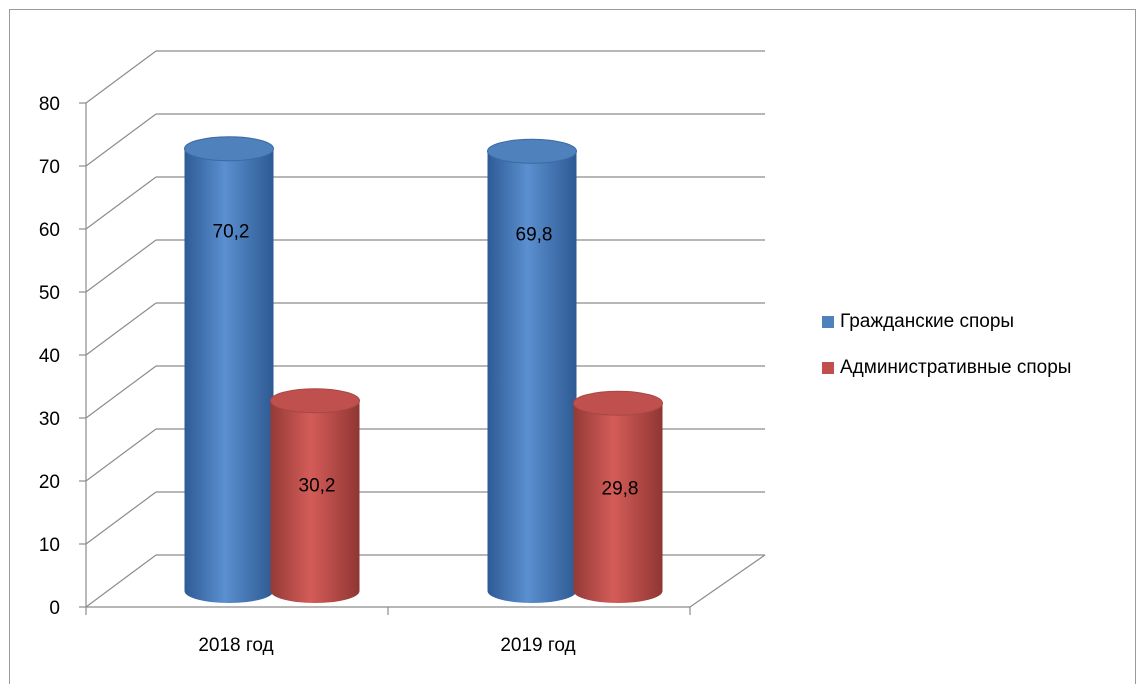 This screenshot has height=684, width=1148. I want to click on y-tick-label: 80, so click(49, 104).